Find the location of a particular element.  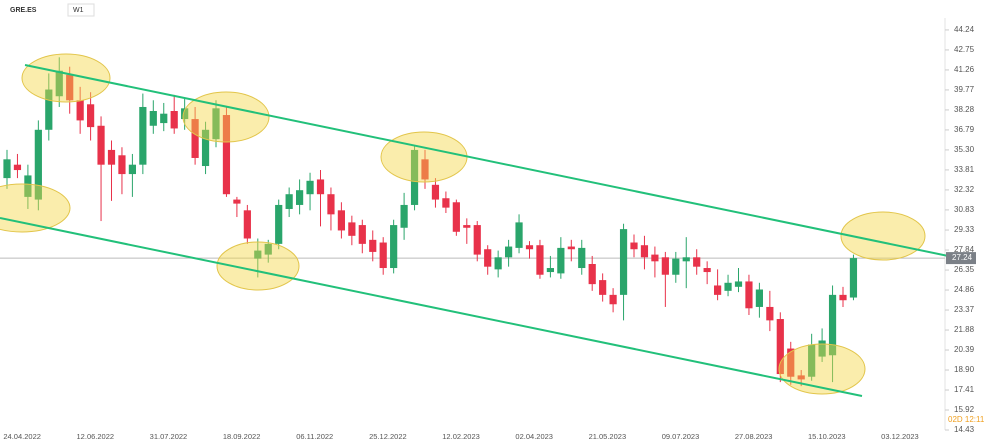

x-tick-label: 06.11.2022 is located at coordinates (314, 436).